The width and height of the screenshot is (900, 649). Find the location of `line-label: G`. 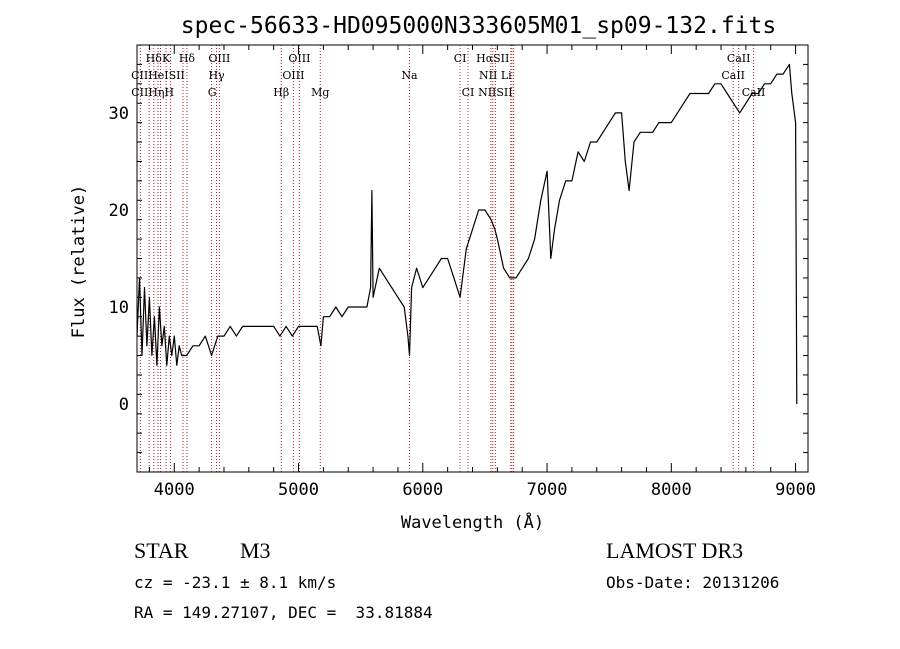

line-label: G is located at coordinates (212, 92).